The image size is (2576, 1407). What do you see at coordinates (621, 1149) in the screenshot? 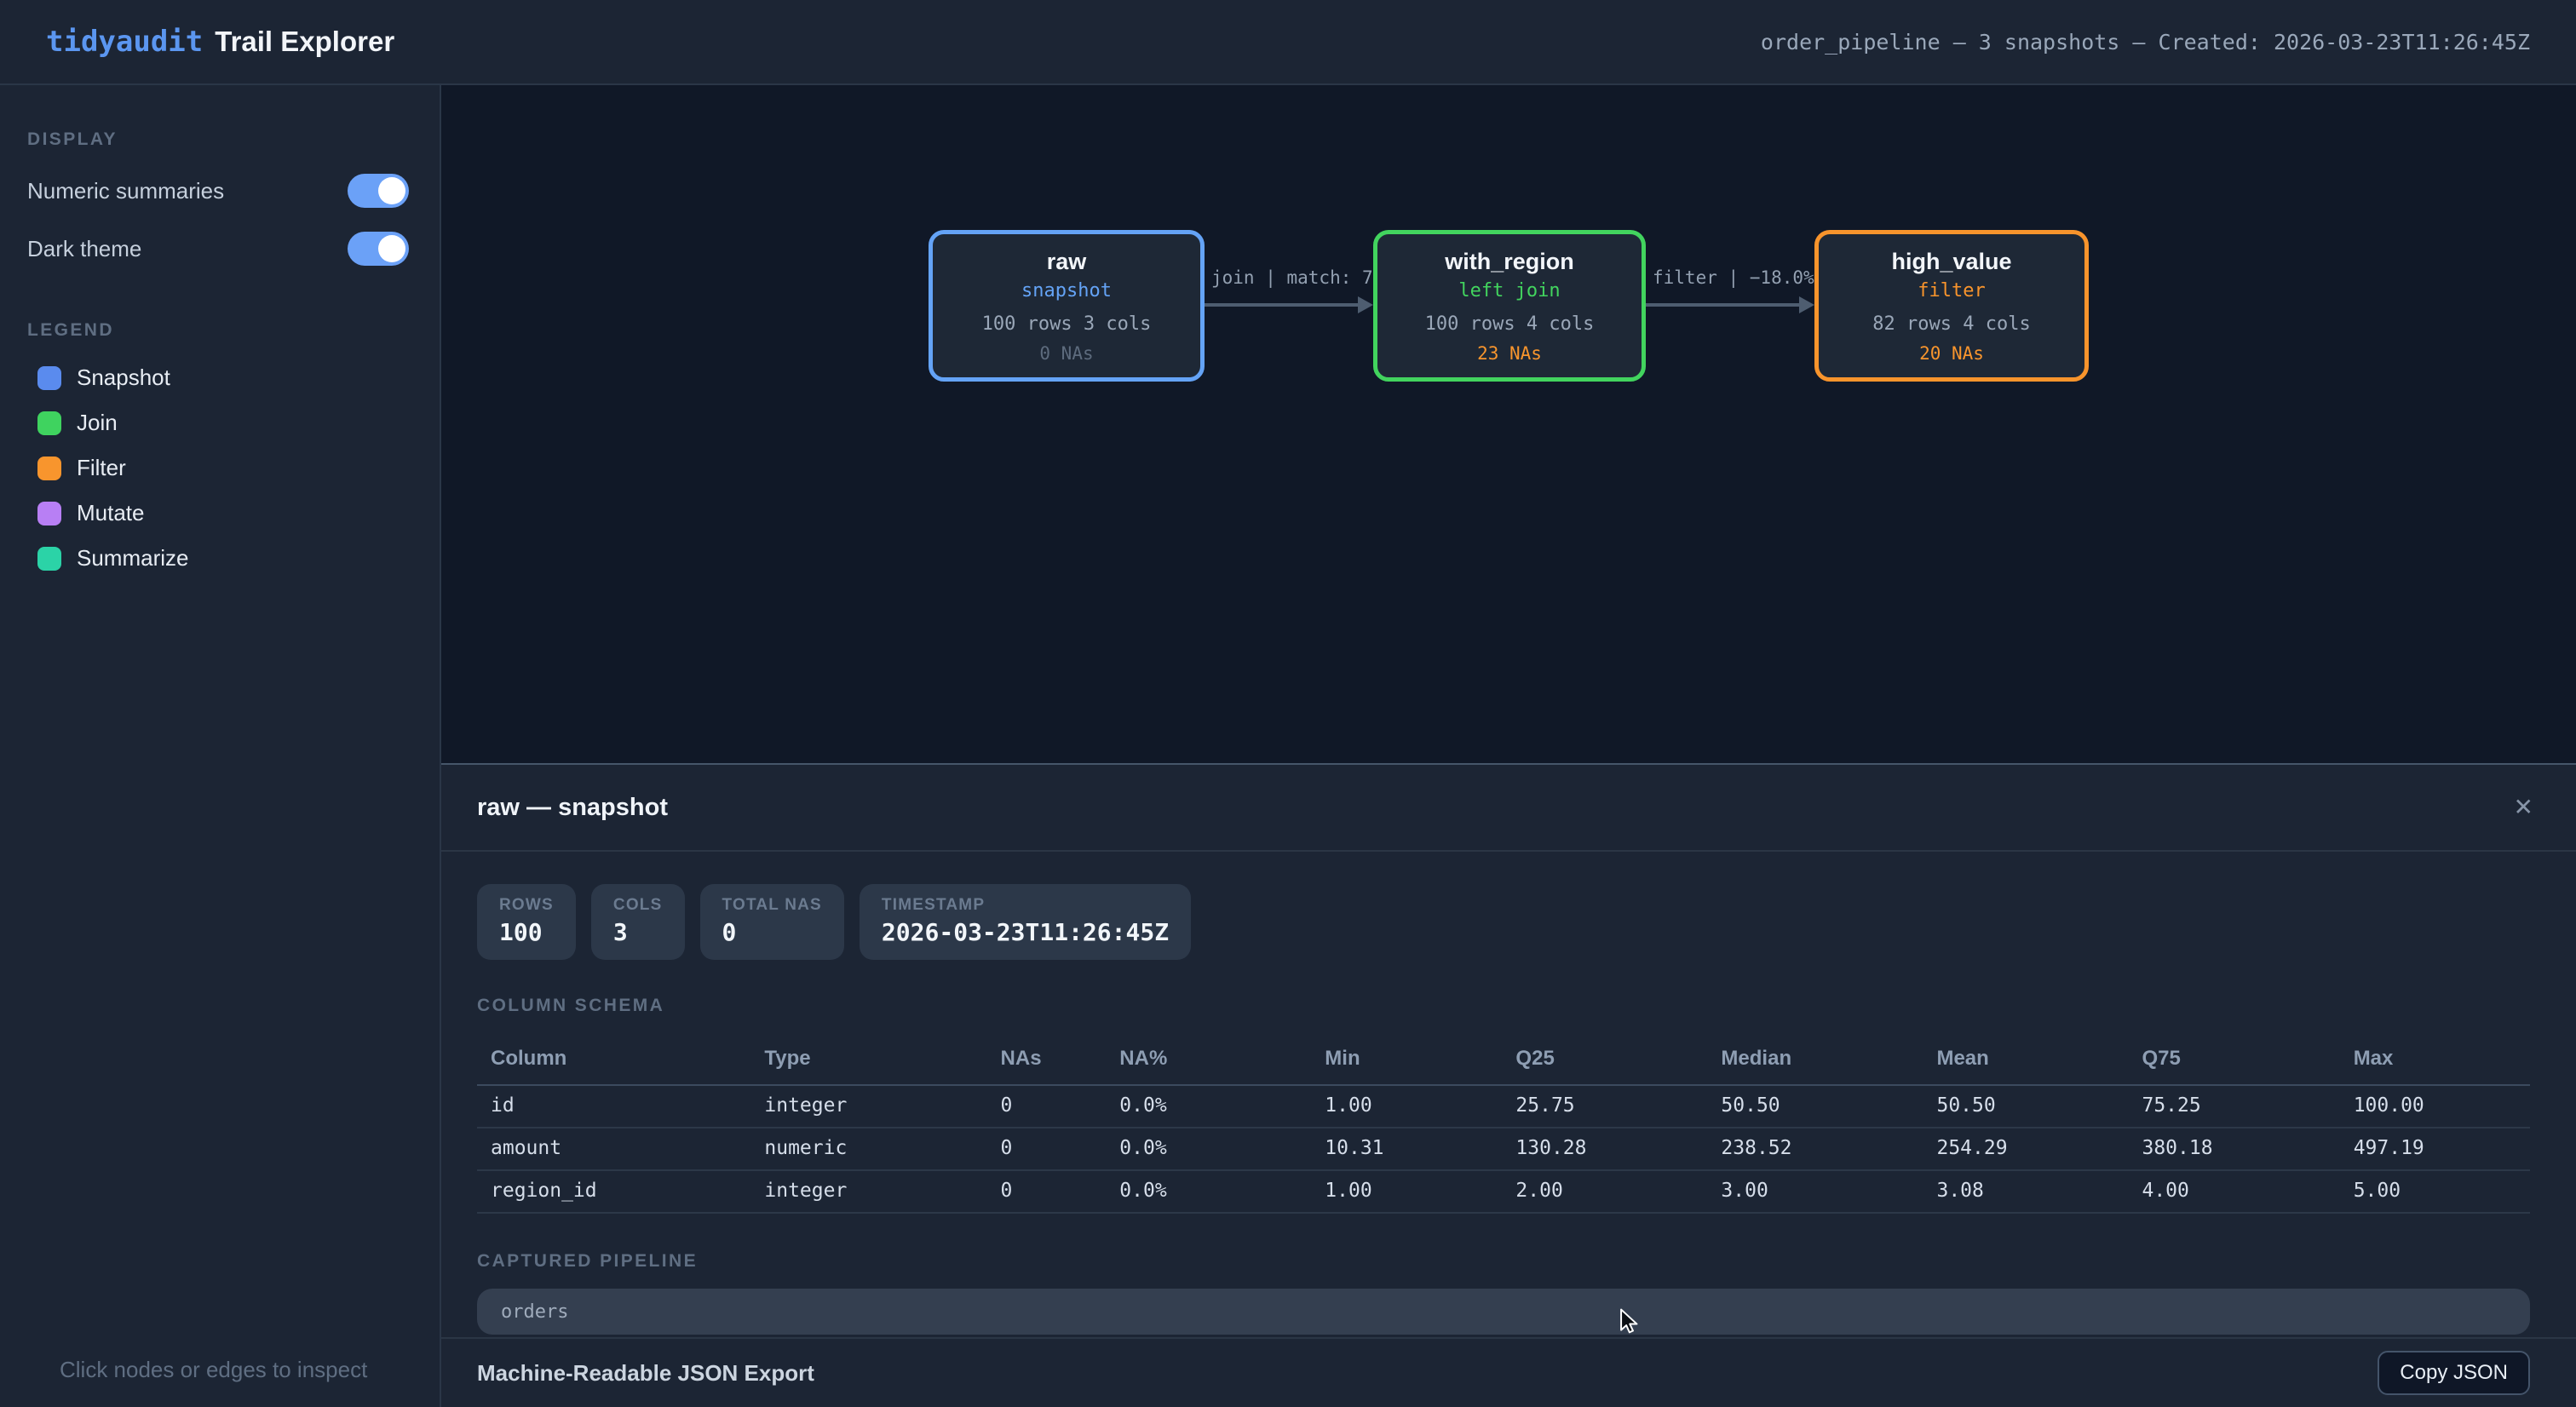
I see `cell: amount` at bounding box center [621, 1149].